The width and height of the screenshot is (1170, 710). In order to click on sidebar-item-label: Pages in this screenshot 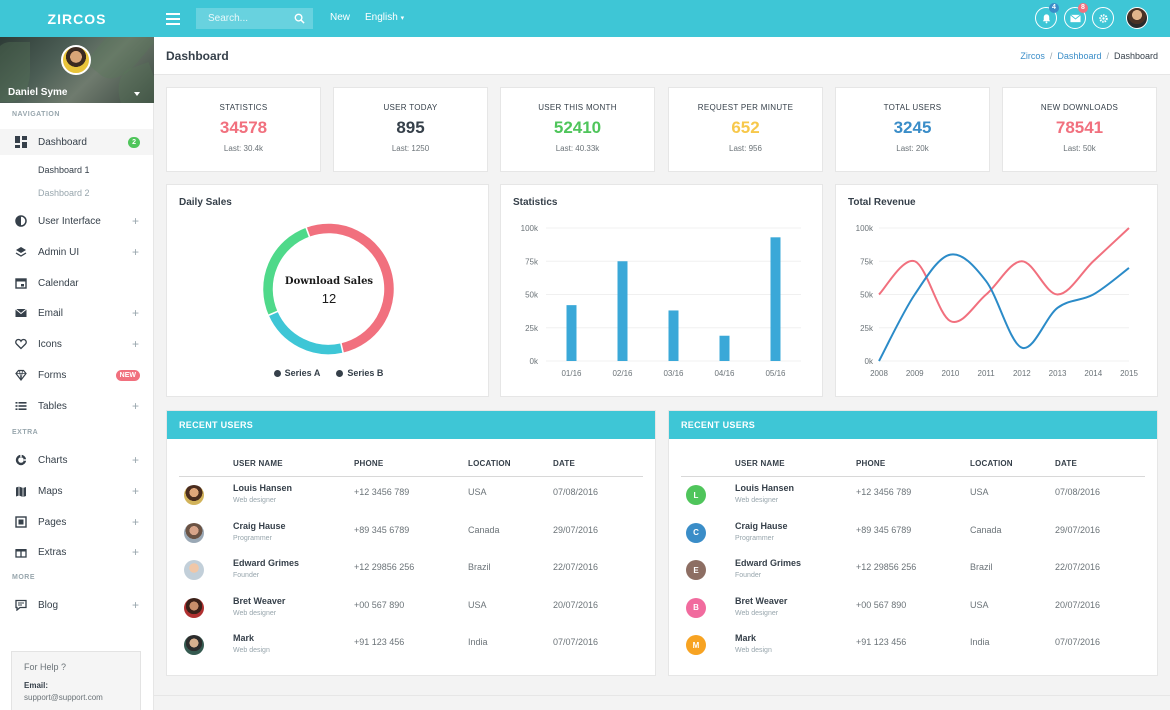, I will do `click(52, 522)`.